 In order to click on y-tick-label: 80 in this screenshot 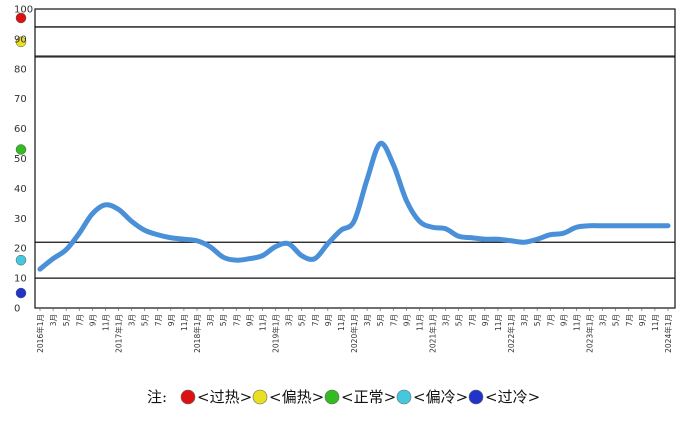, I will do `click(20, 69)`.